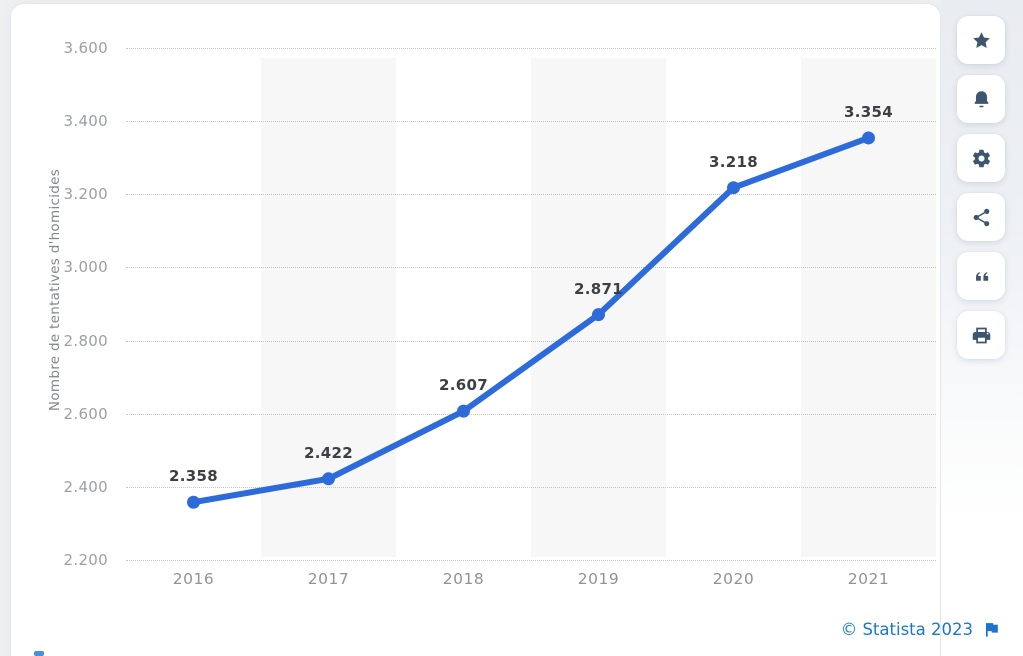  What do you see at coordinates (85, 413) in the screenshot?
I see `y-tick-label: 2.600` at bounding box center [85, 413].